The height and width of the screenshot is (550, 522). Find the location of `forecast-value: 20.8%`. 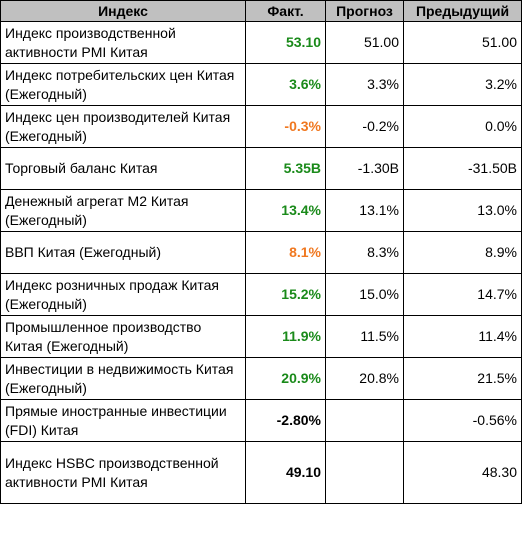

forecast-value: 20.8% is located at coordinates (364, 378).